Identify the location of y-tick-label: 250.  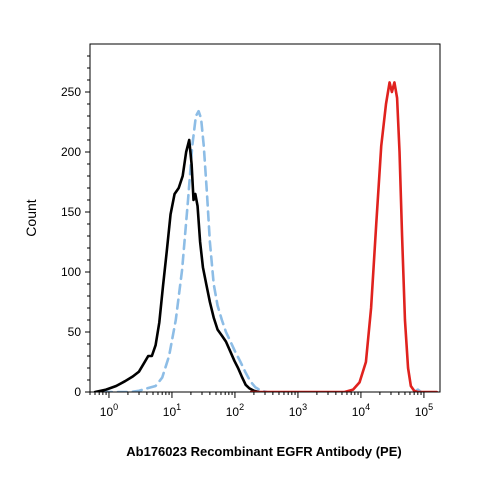
(71, 92).